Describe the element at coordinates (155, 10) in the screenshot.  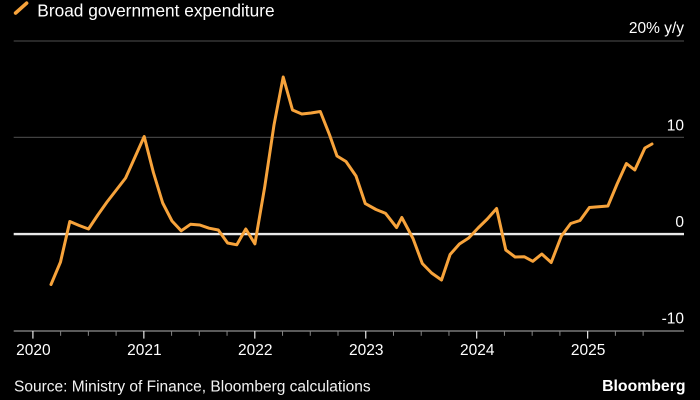
I see `svg-text: Broad government expenditure` at that location.